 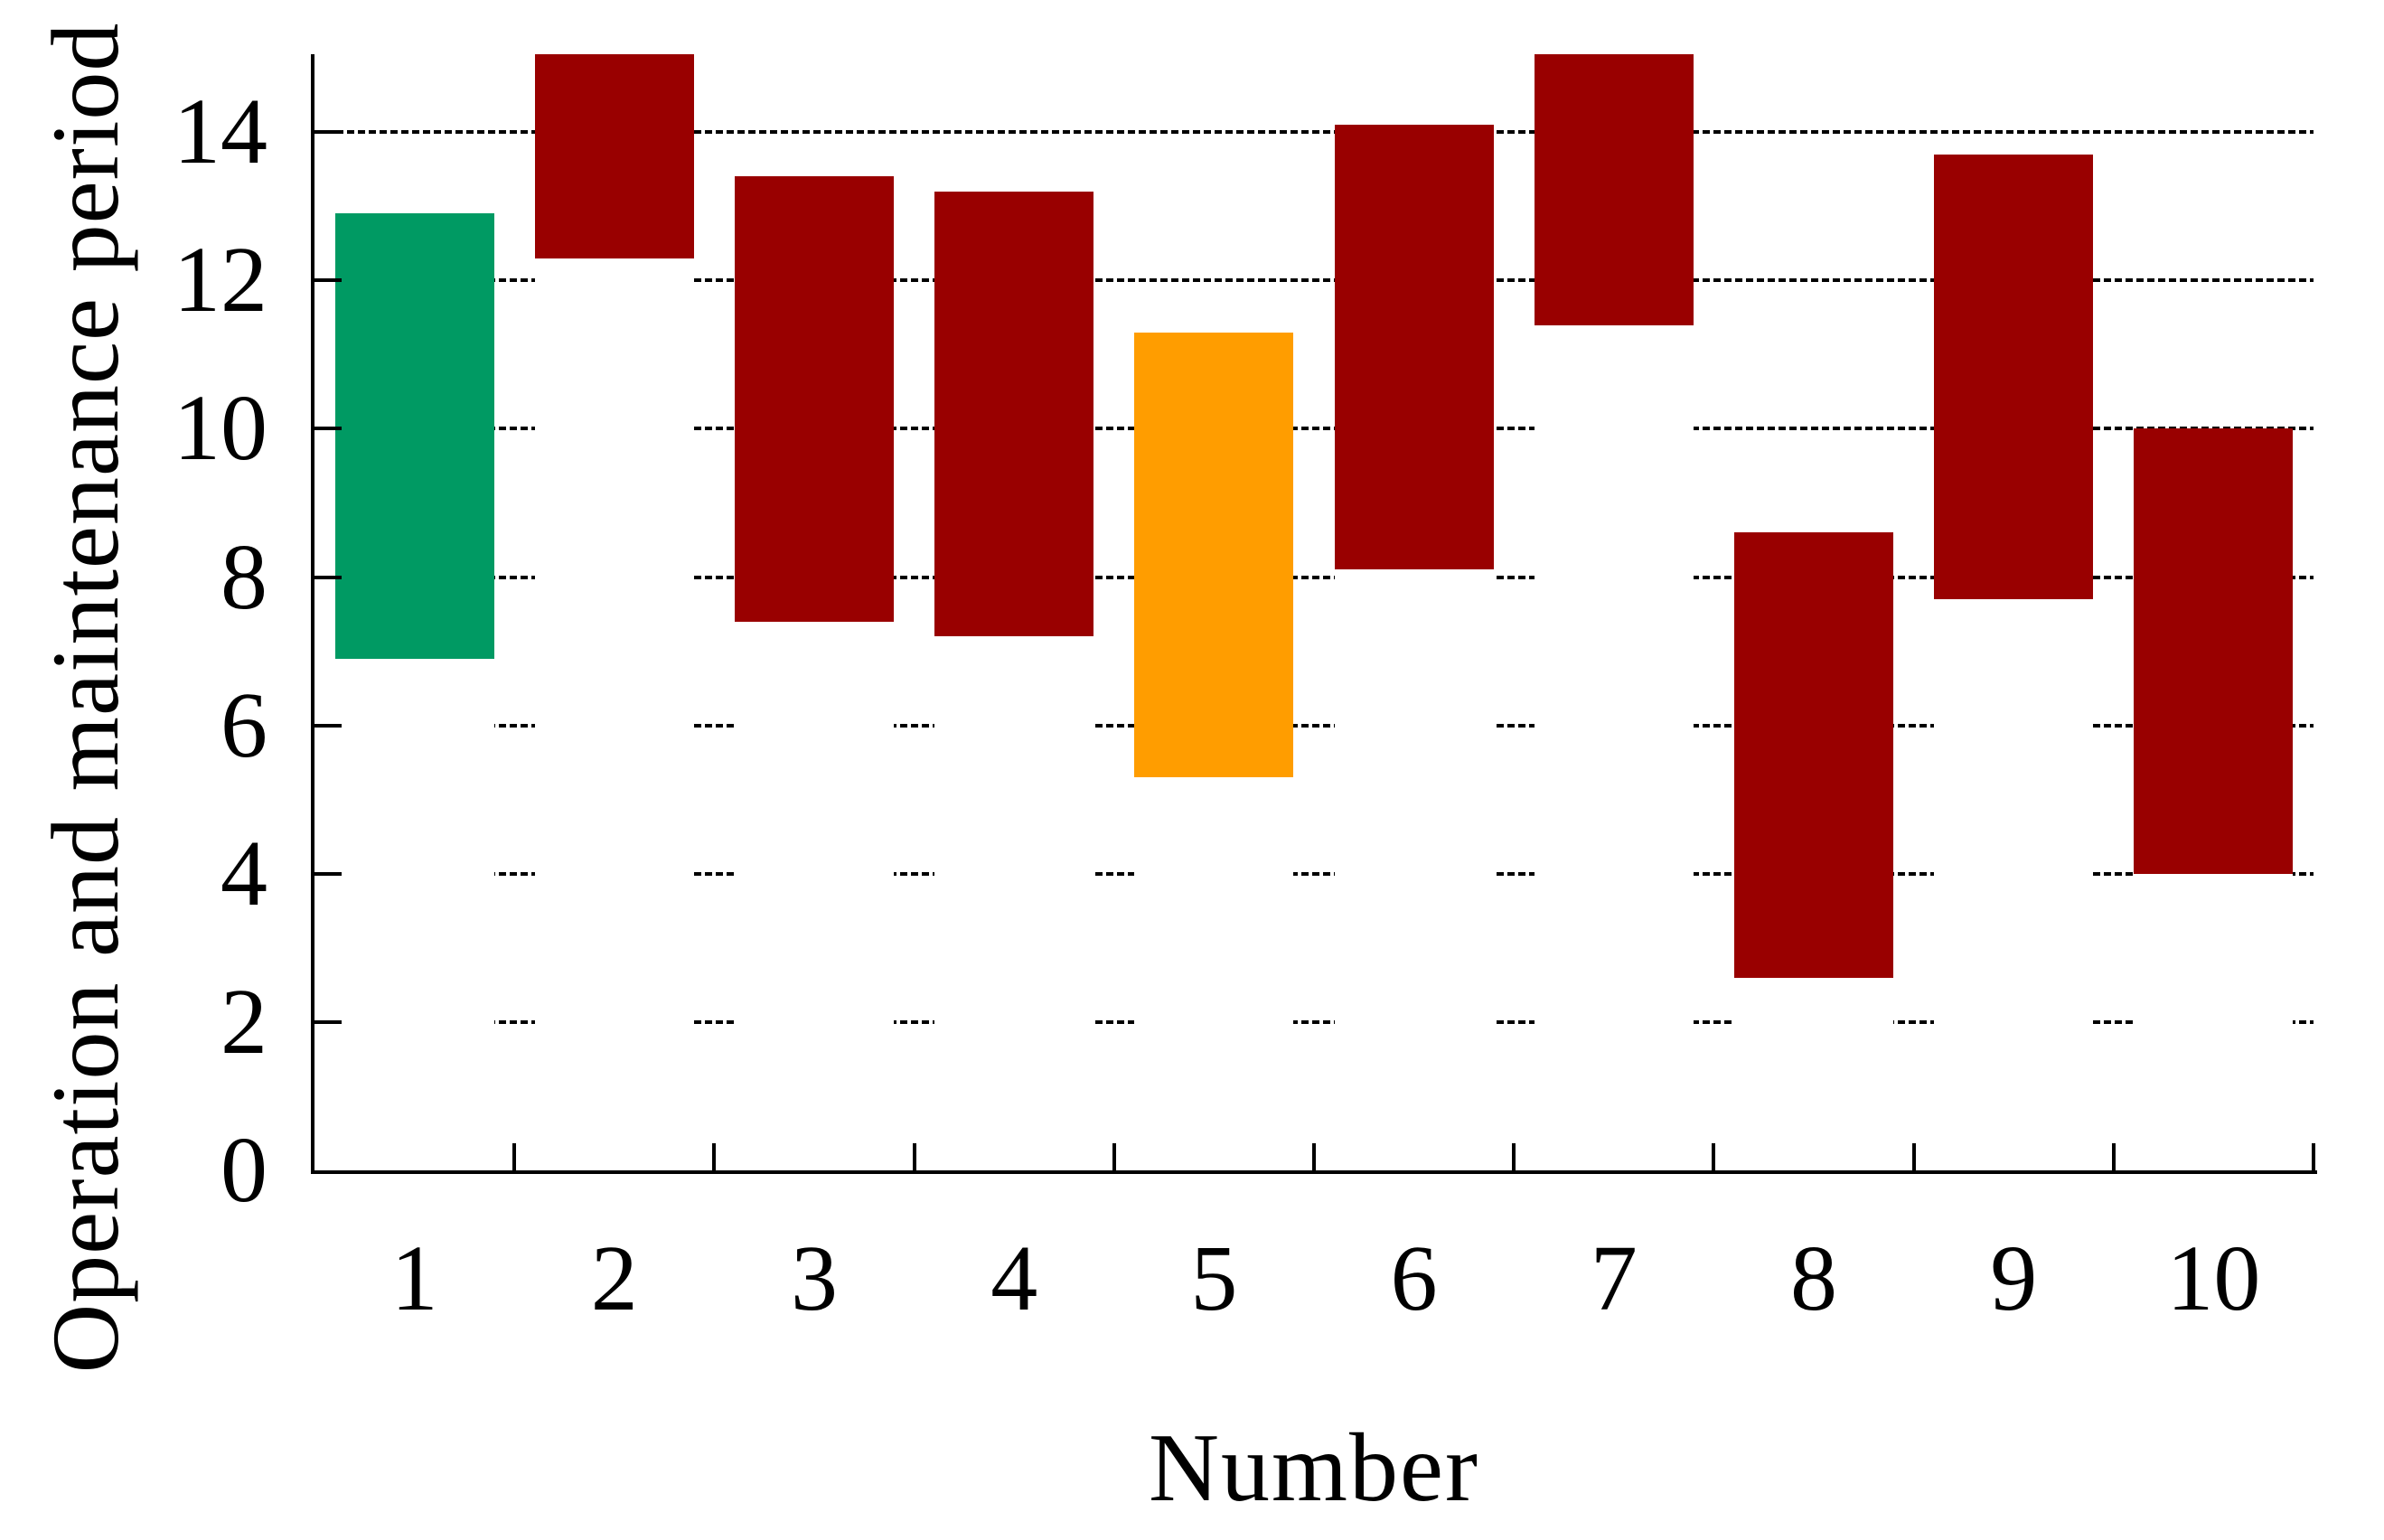 I want to click on y-tick-label-8: 8, so click(x=244, y=576).